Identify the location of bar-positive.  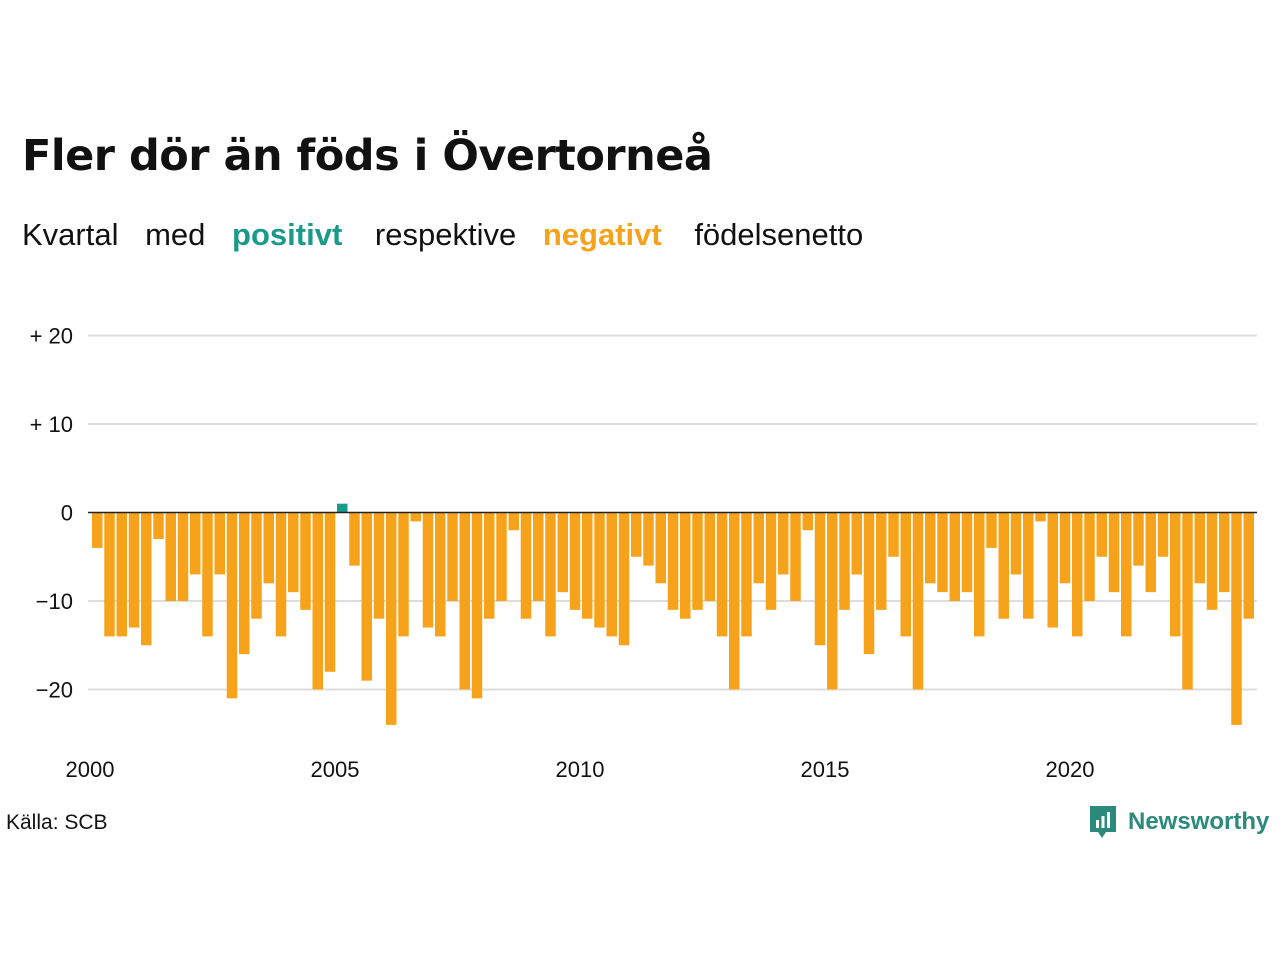
(342, 508).